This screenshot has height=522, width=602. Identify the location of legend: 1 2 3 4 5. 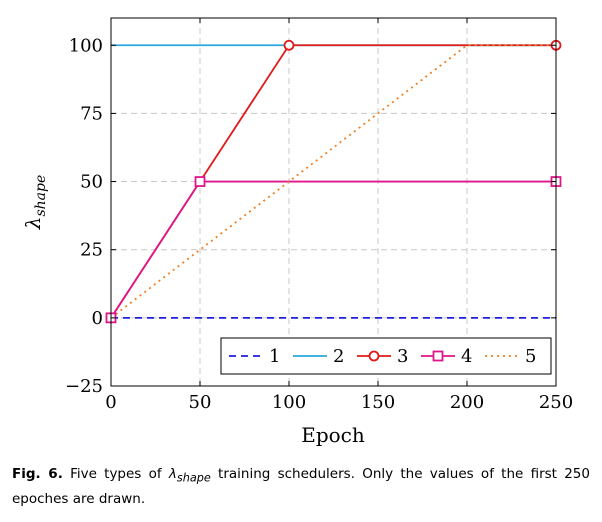
(386, 356).